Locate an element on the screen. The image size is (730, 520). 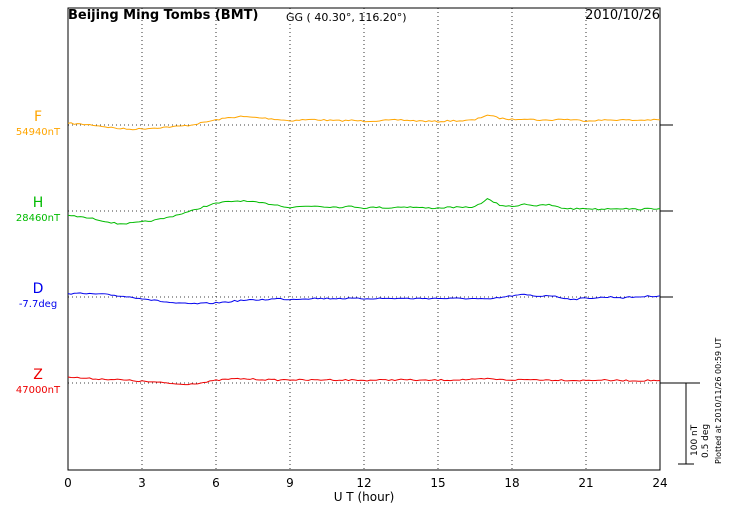
x-tick-label: 6 is located at coordinates (216, 483).